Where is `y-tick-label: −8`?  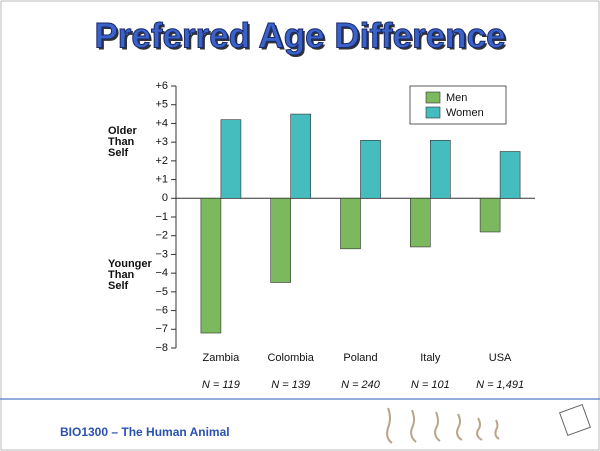
y-tick-label: −8 is located at coordinates (161, 348).